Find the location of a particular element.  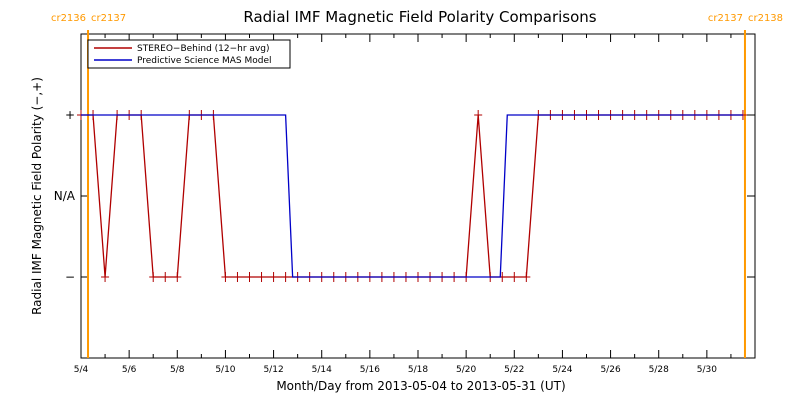

x-tick-label: 5/24 is located at coordinates (562, 370).